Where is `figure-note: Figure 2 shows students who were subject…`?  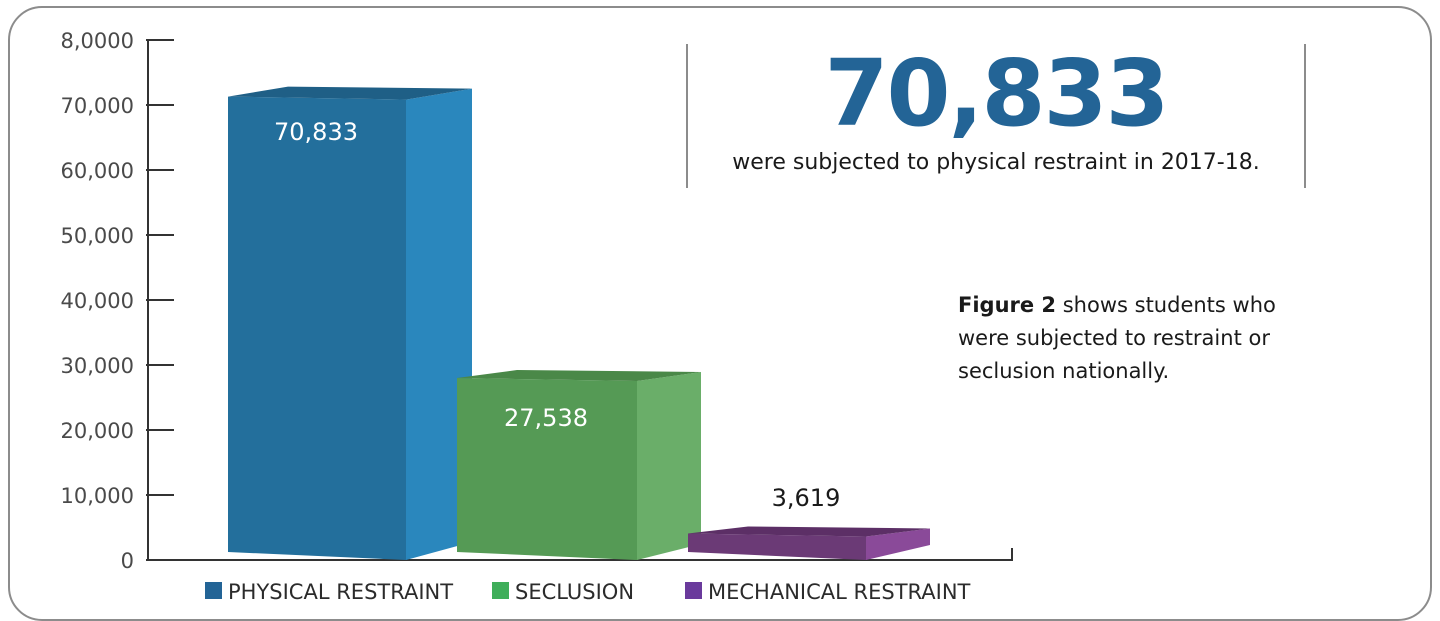
figure-note: Figure 2 shows students who were subject… is located at coordinates (1138, 338).